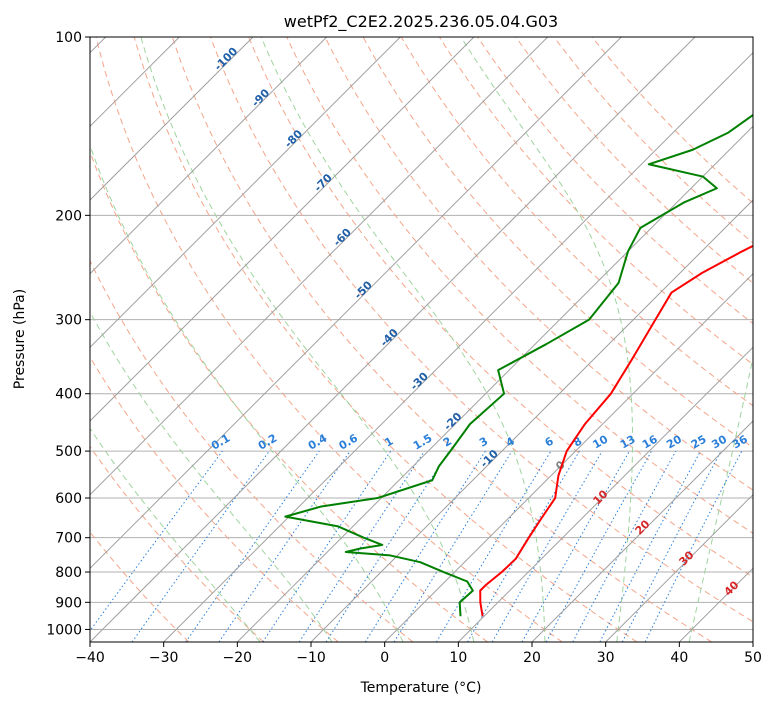 Image resolution: width=775 pixels, height=708 pixels. I want to click on y-tick-label: 800, so click(68, 573).